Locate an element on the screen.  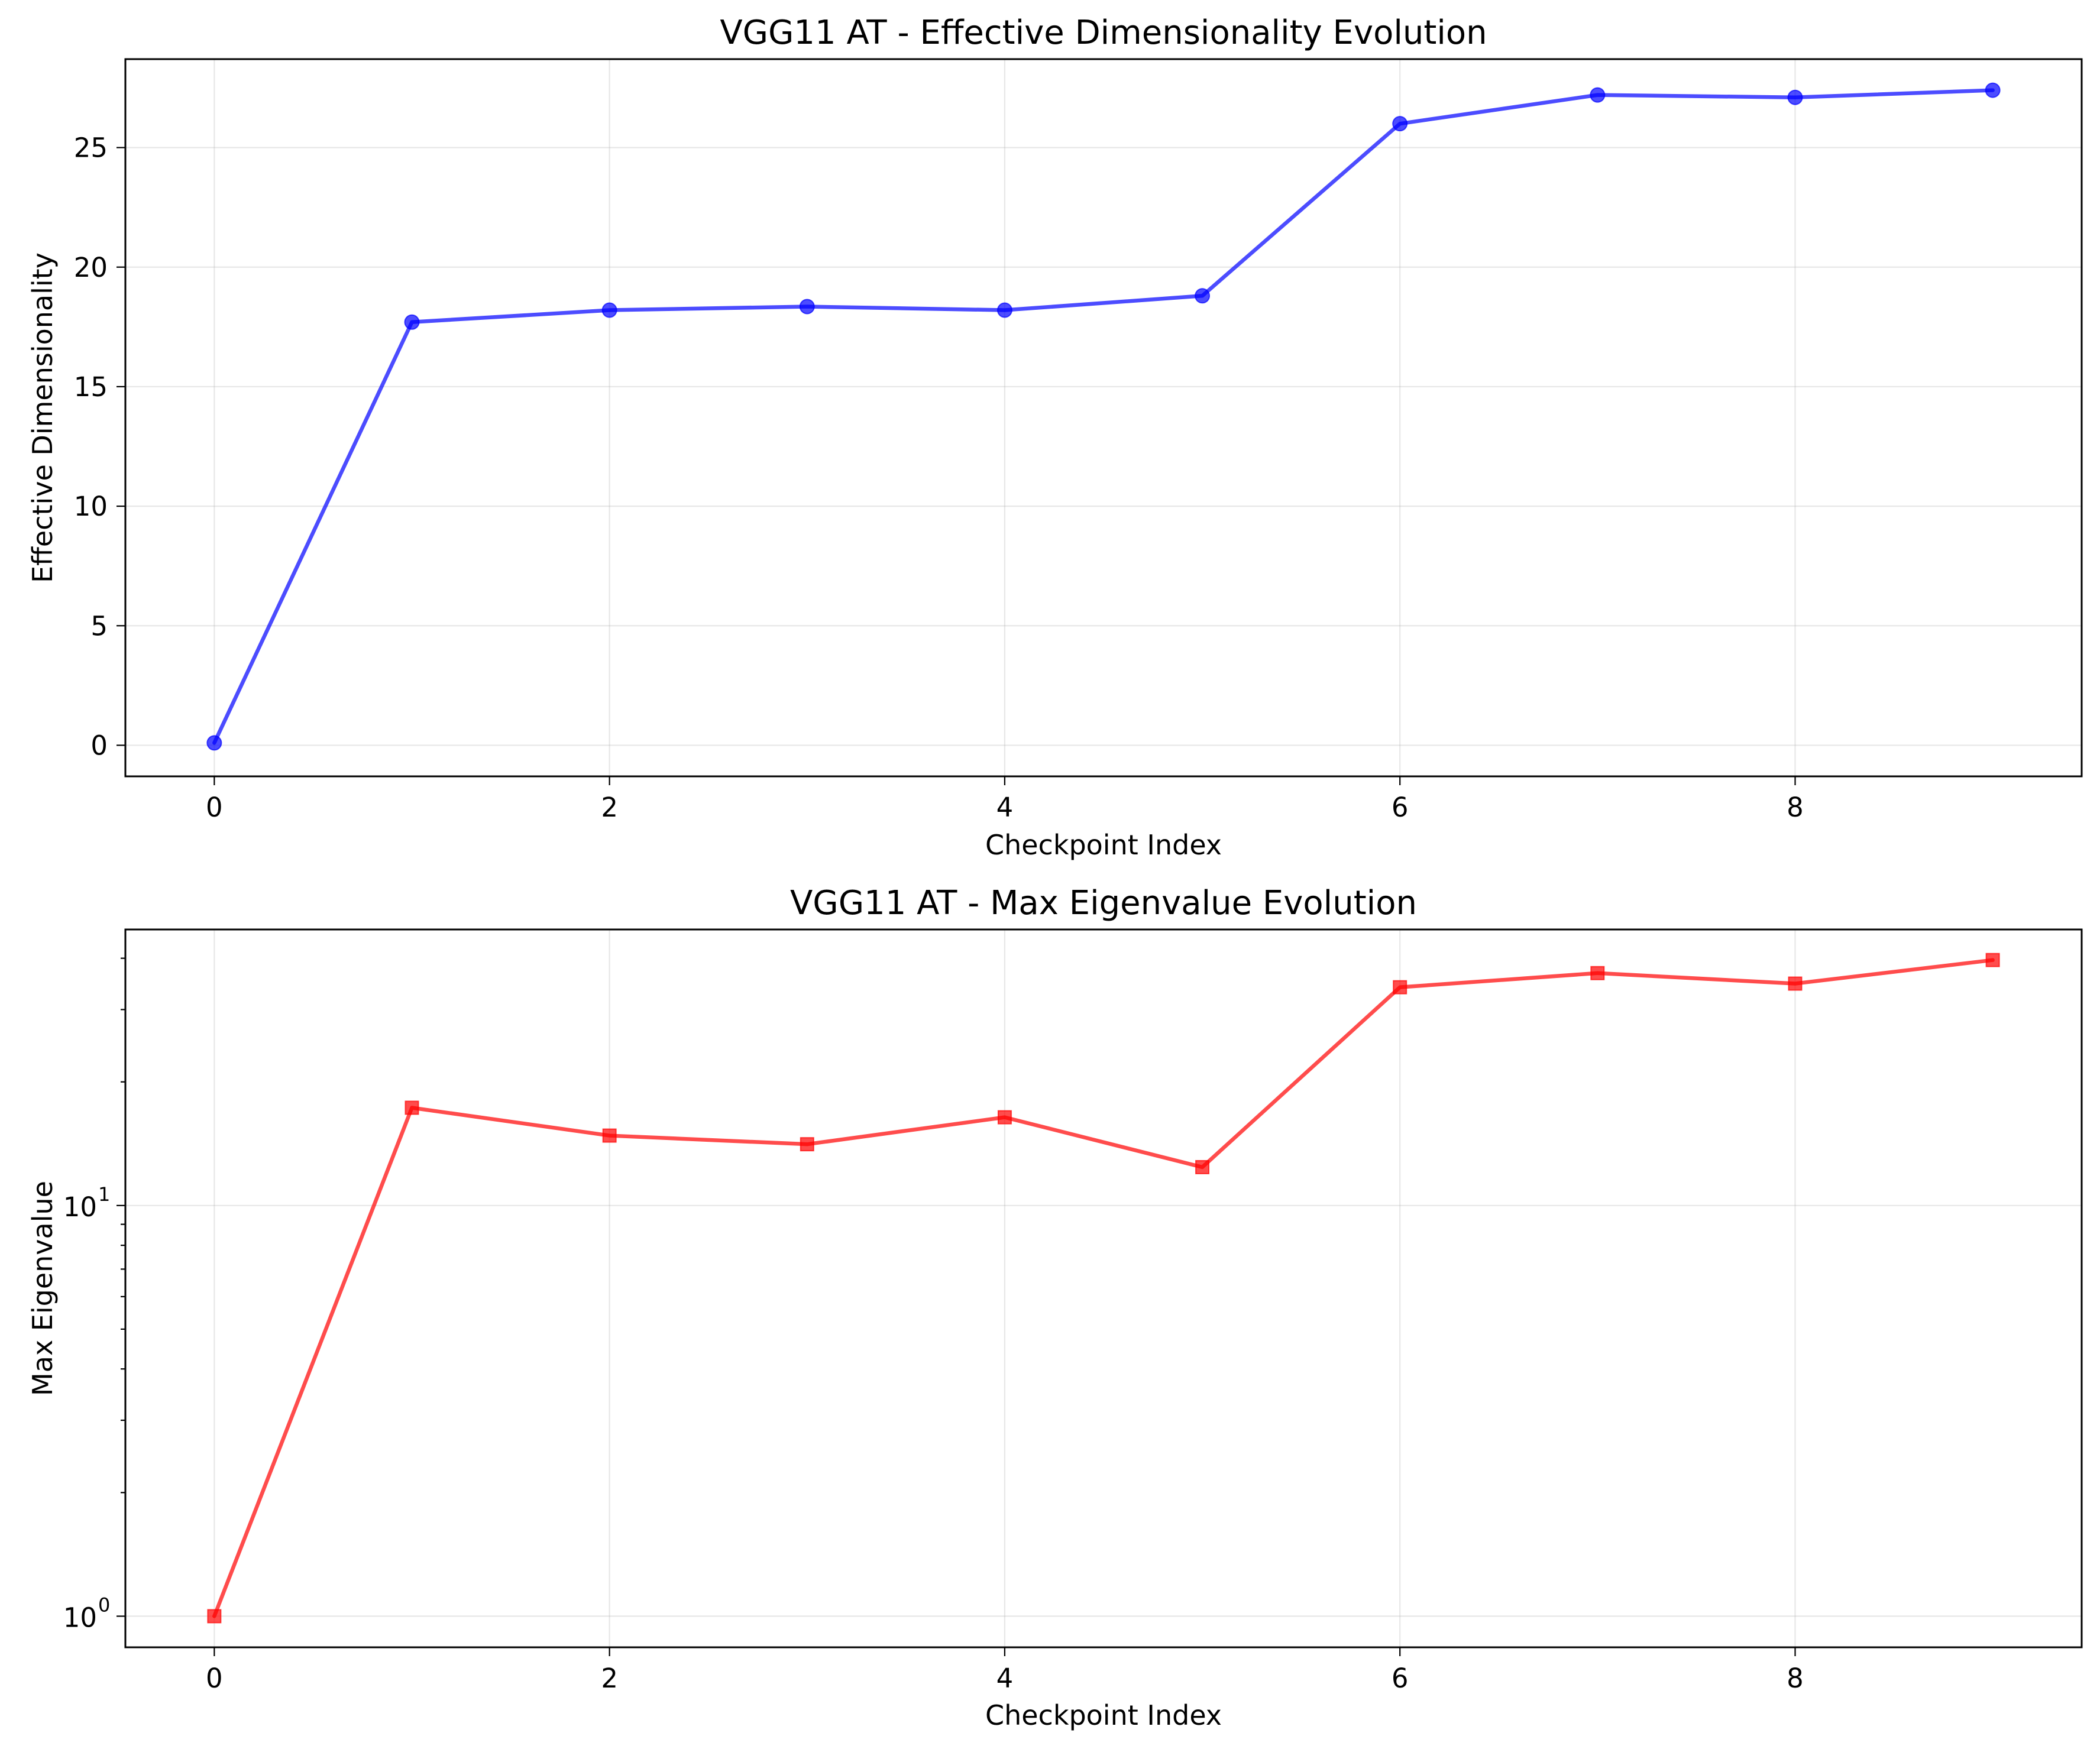
y-tick-label: 25 is located at coordinates (91, 148).